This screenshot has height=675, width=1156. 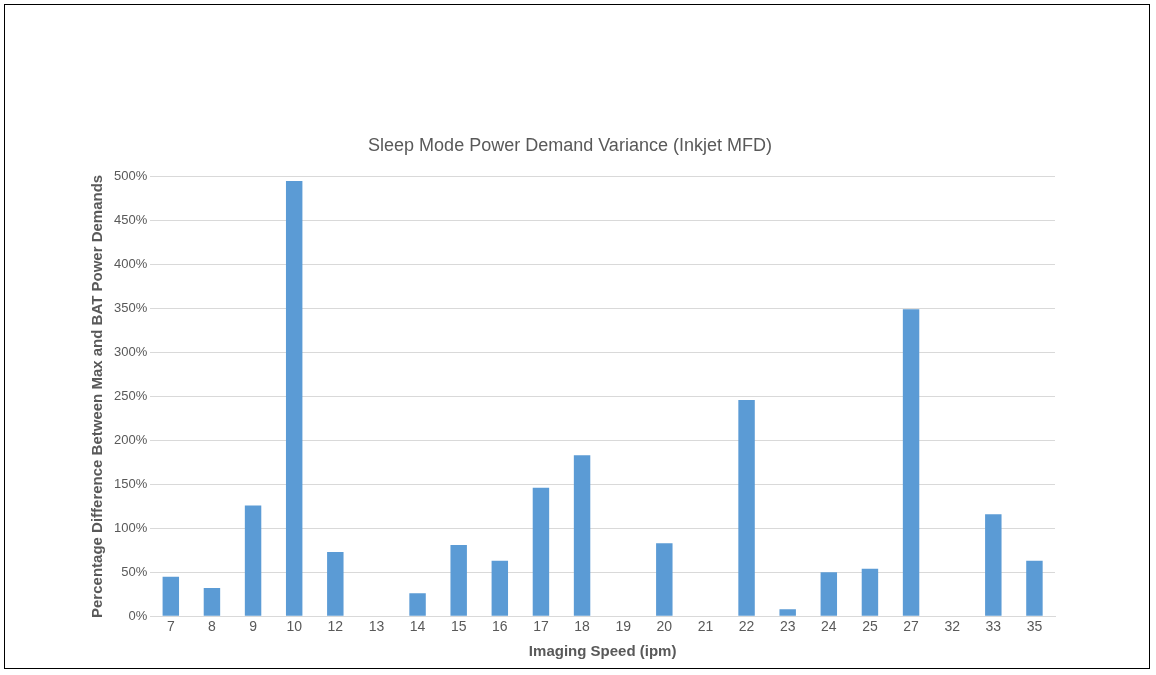 I want to click on x-tick-label: 27, so click(x=911, y=626).